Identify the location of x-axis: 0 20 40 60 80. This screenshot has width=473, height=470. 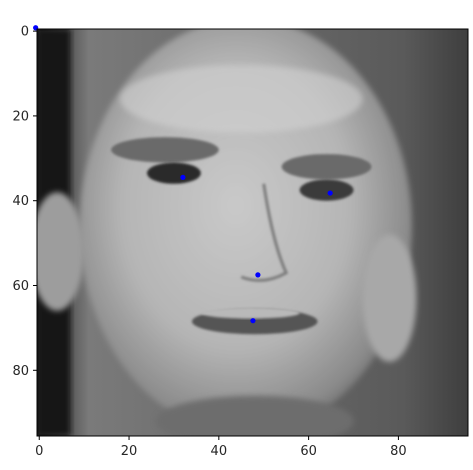
(221, 447).